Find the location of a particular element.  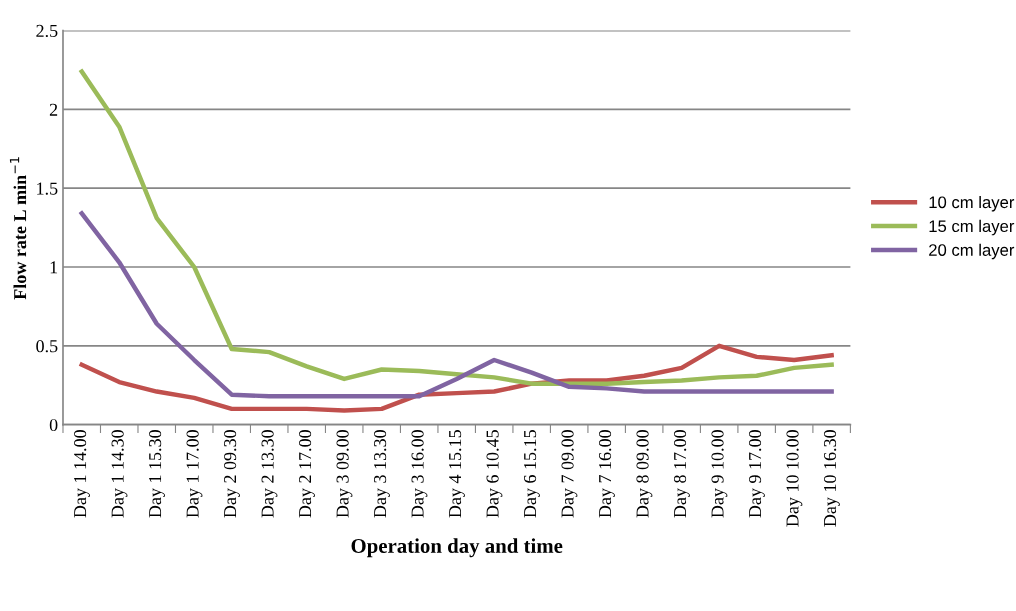

legend-label: 20 cm layer is located at coordinates (972, 251).